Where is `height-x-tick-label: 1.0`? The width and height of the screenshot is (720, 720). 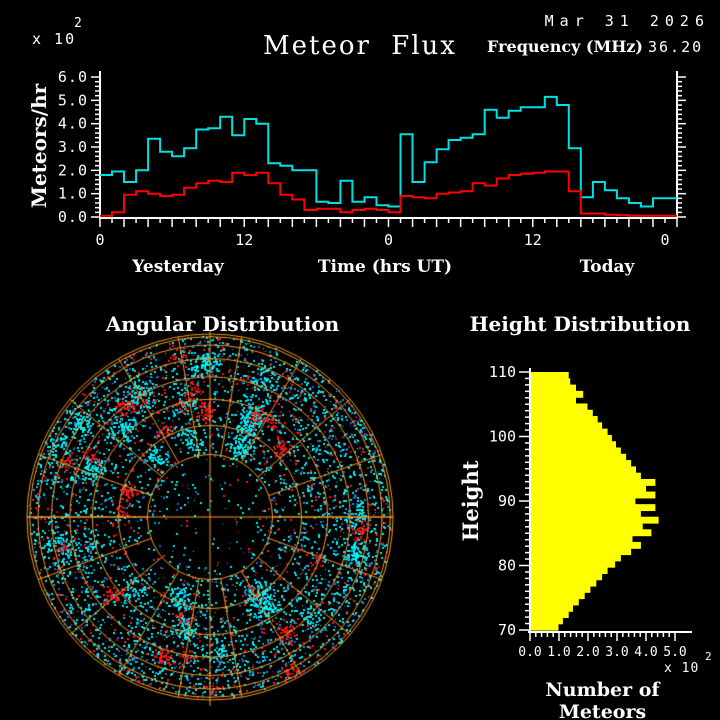
height-x-tick-label: 1.0 is located at coordinates (558, 652).